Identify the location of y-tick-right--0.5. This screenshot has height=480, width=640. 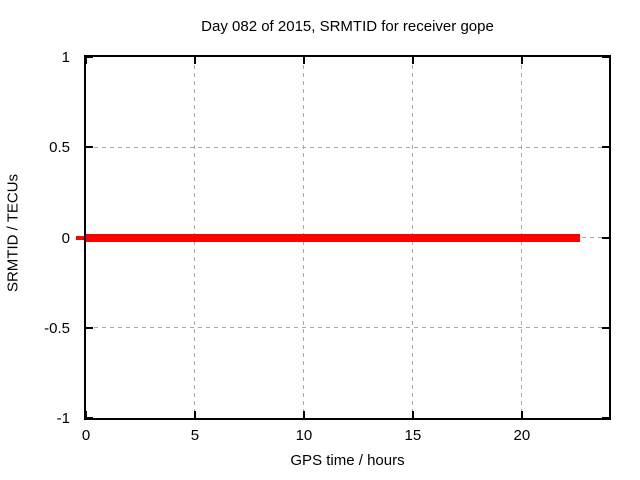
(605, 327).